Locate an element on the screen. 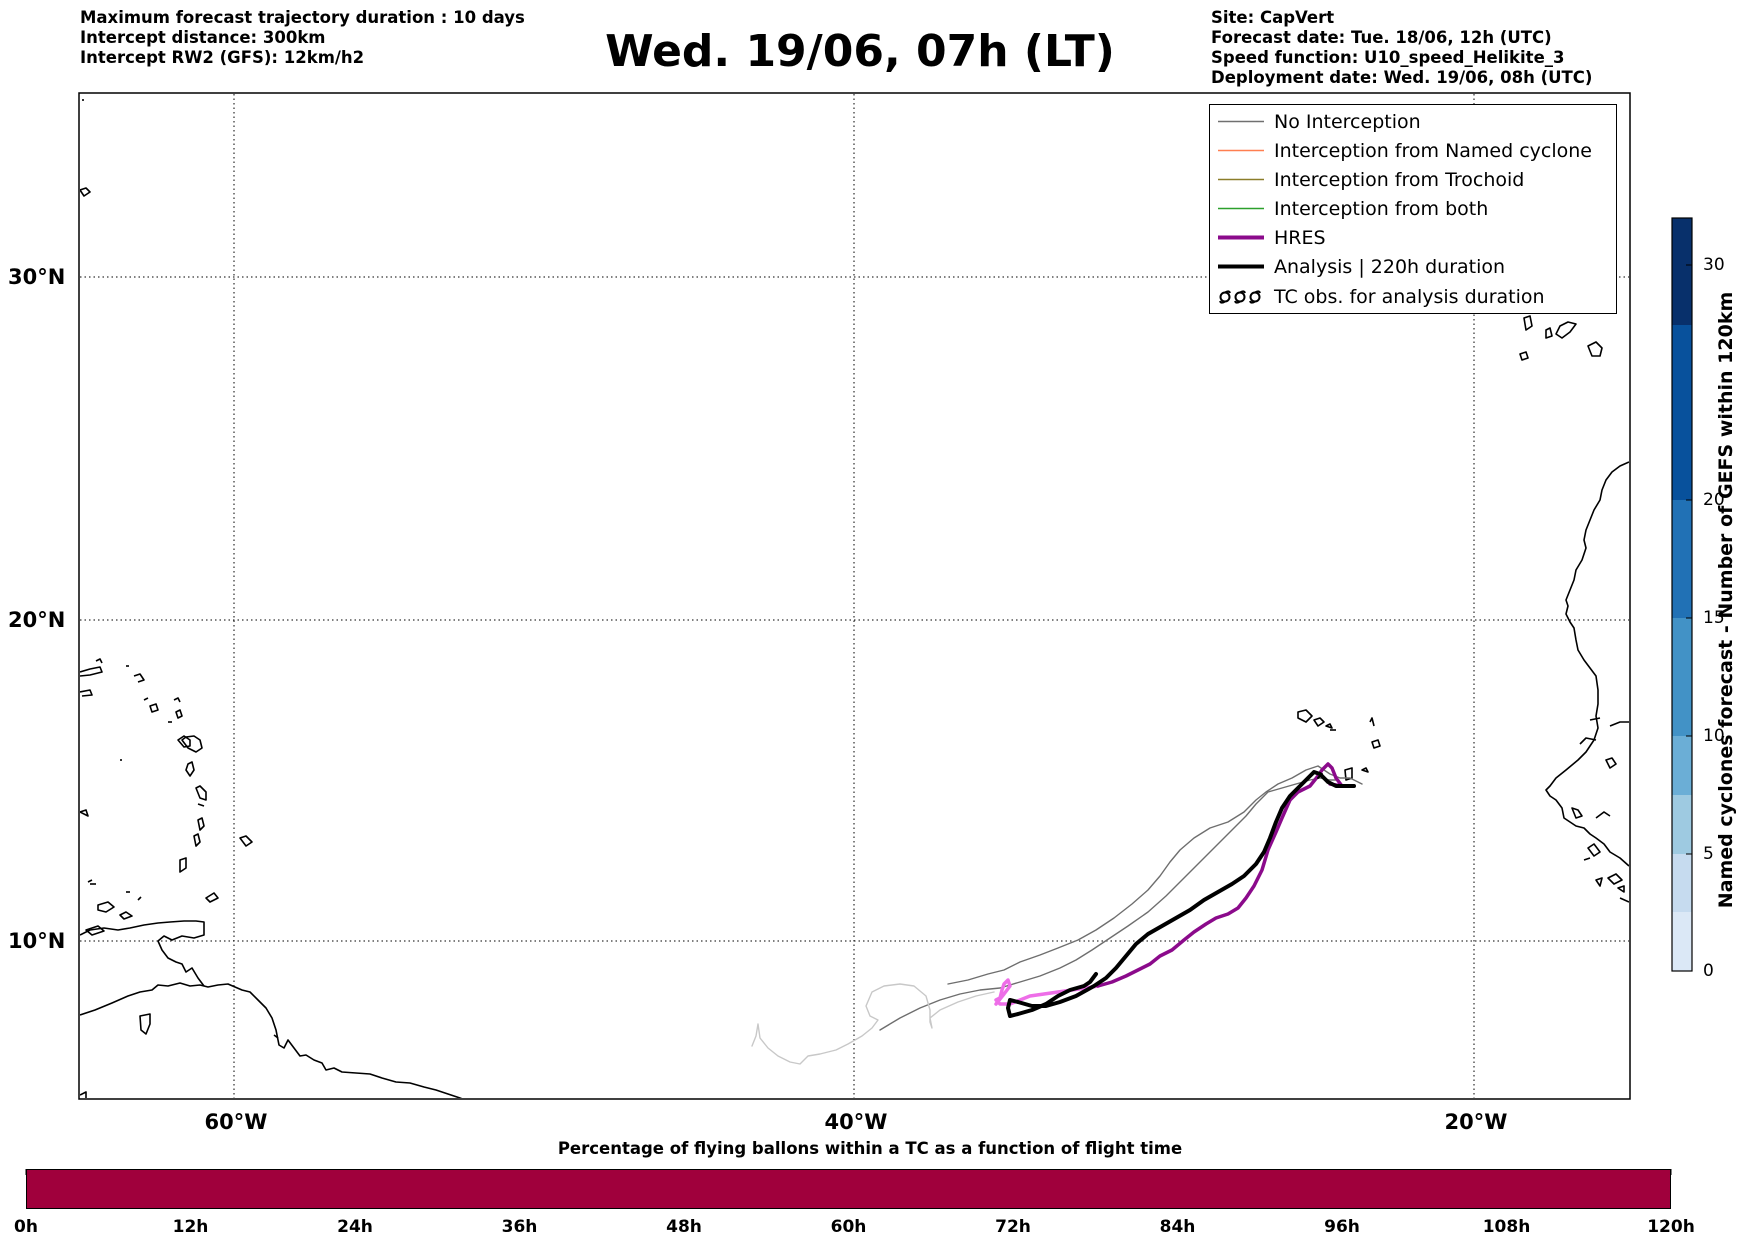  flight-bar-tick-label: 108h is located at coordinates (1506, 1227).